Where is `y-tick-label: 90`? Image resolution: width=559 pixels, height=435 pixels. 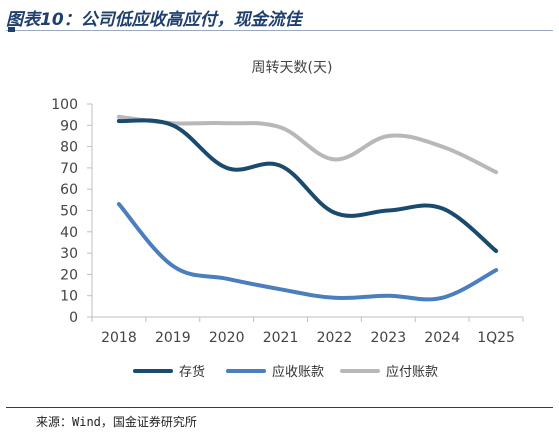
y-tick-label: 90 is located at coordinates (69, 126).